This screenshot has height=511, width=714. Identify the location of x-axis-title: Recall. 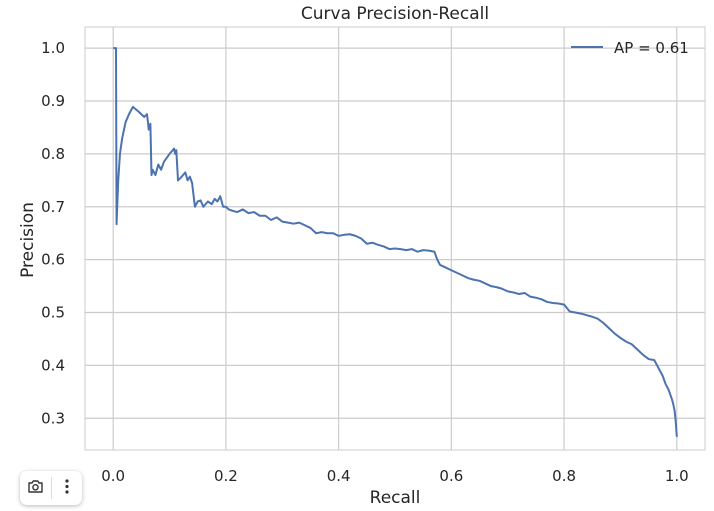
(395, 498).